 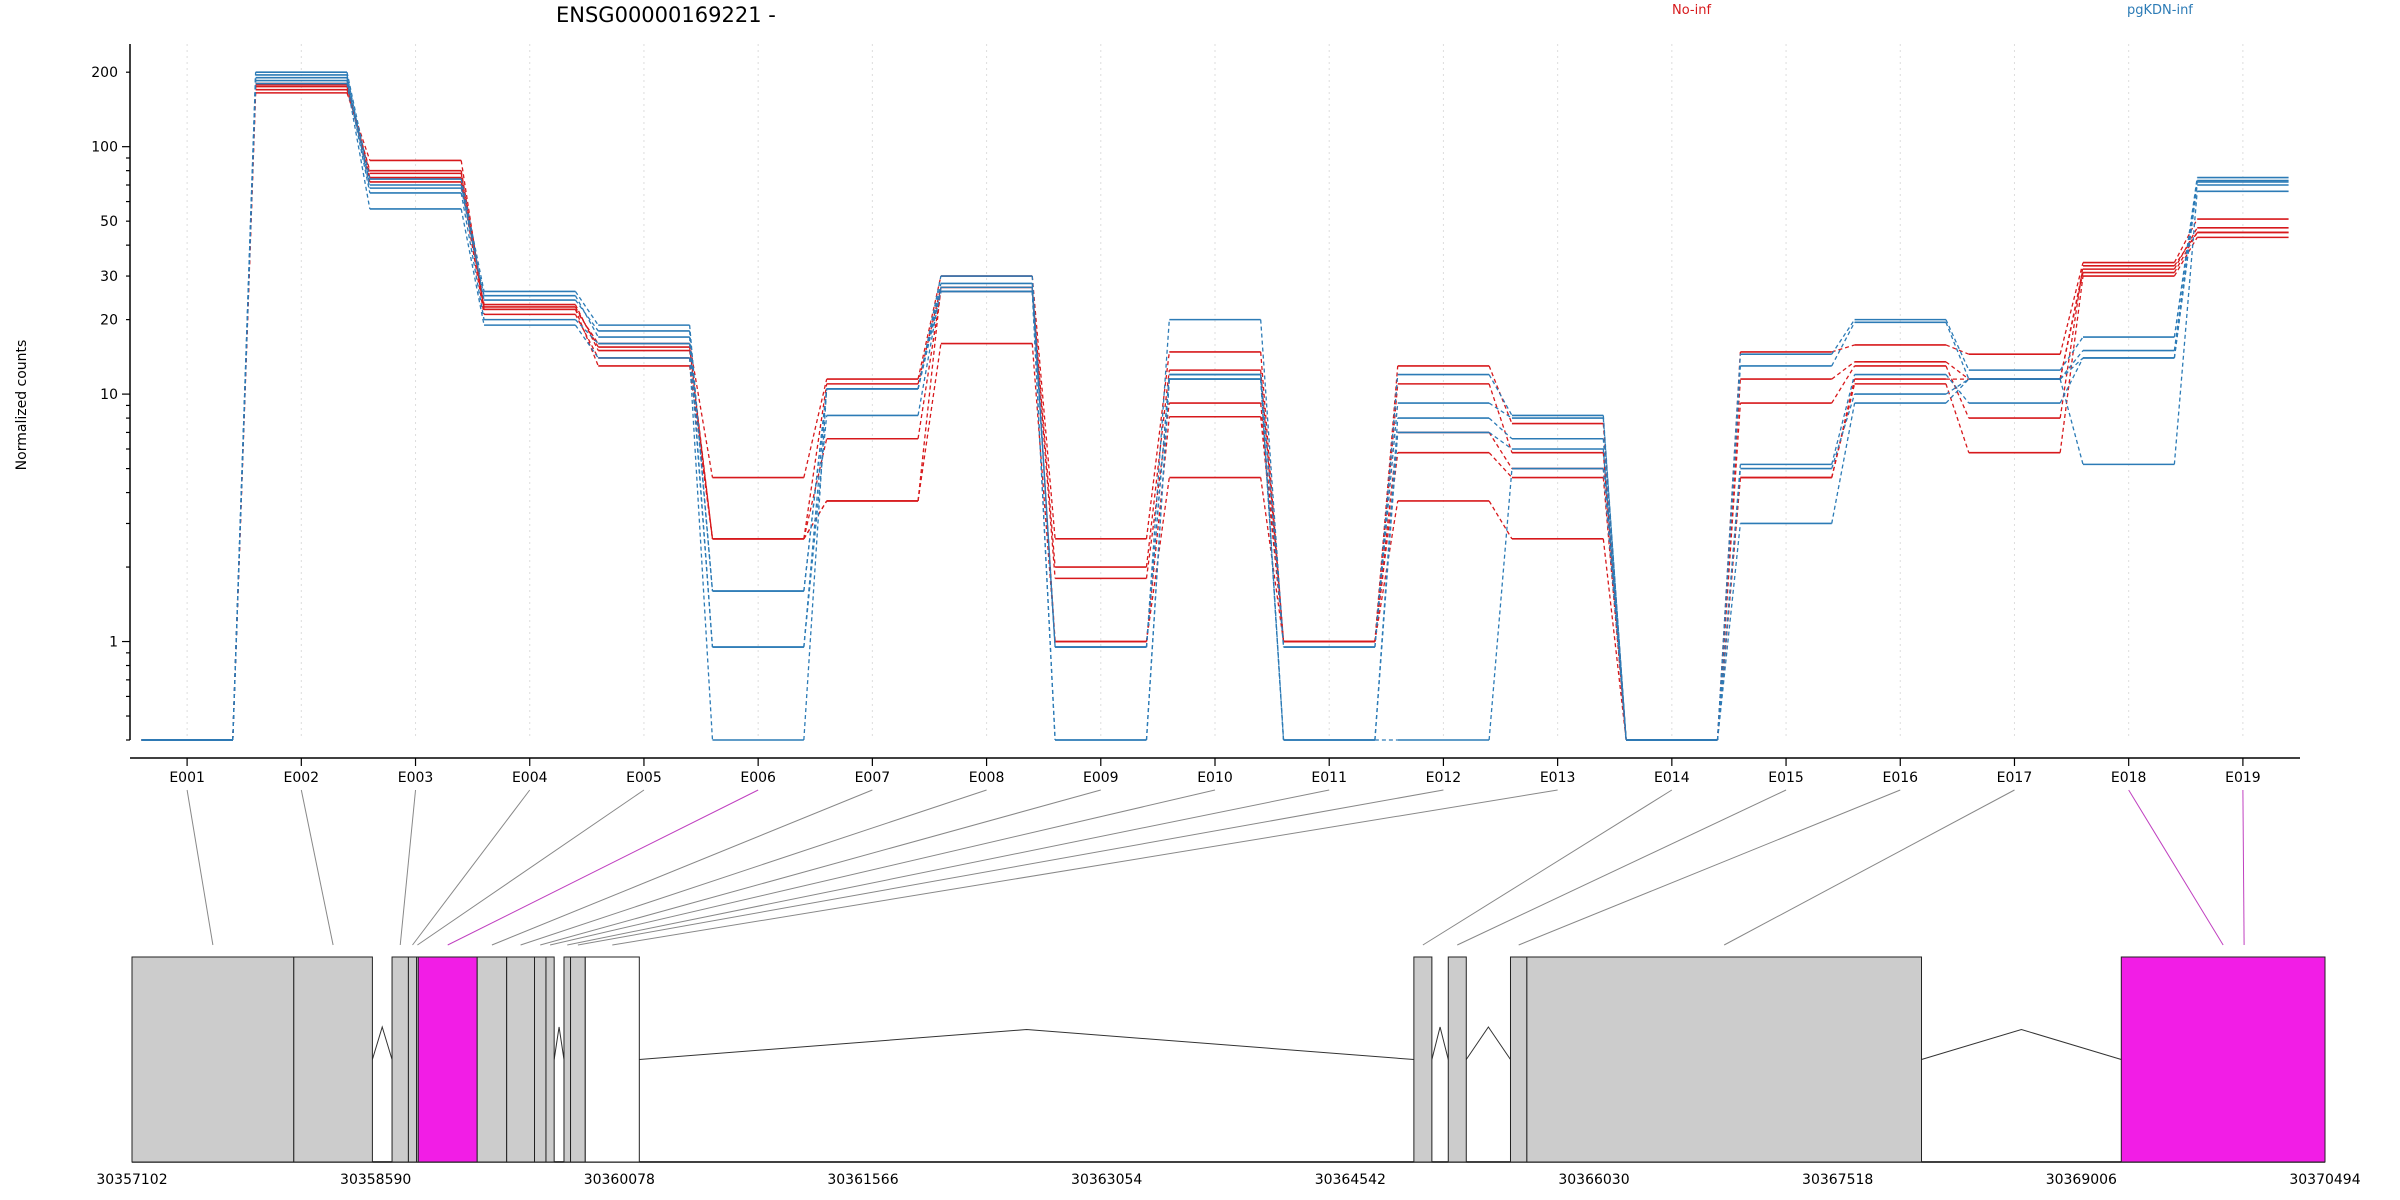 What do you see at coordinates (1215, 778) in the screenshot?
I see `x-tick-label: E010` at bounding box center [1215, 778].